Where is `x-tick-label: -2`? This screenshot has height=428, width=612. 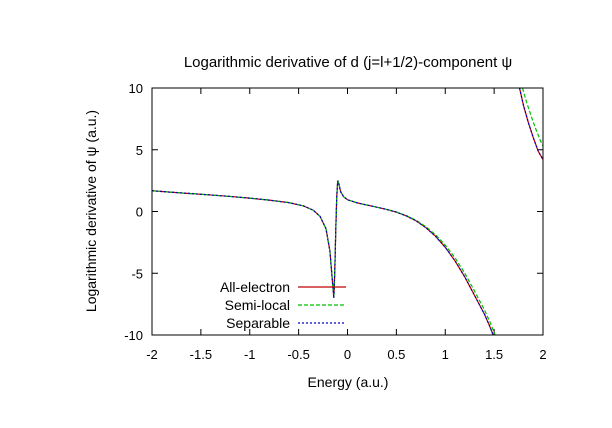
x-tick-label: -2 is located at coordinates (152, 354).